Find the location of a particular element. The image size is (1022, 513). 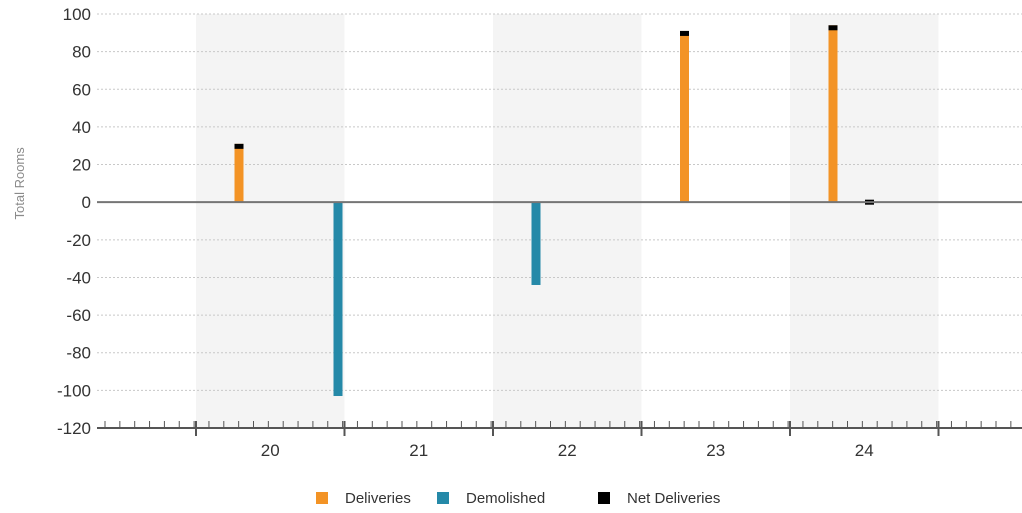

legend: Deliveries Demolished Net Deliveries is located at coordinates (518, 498).